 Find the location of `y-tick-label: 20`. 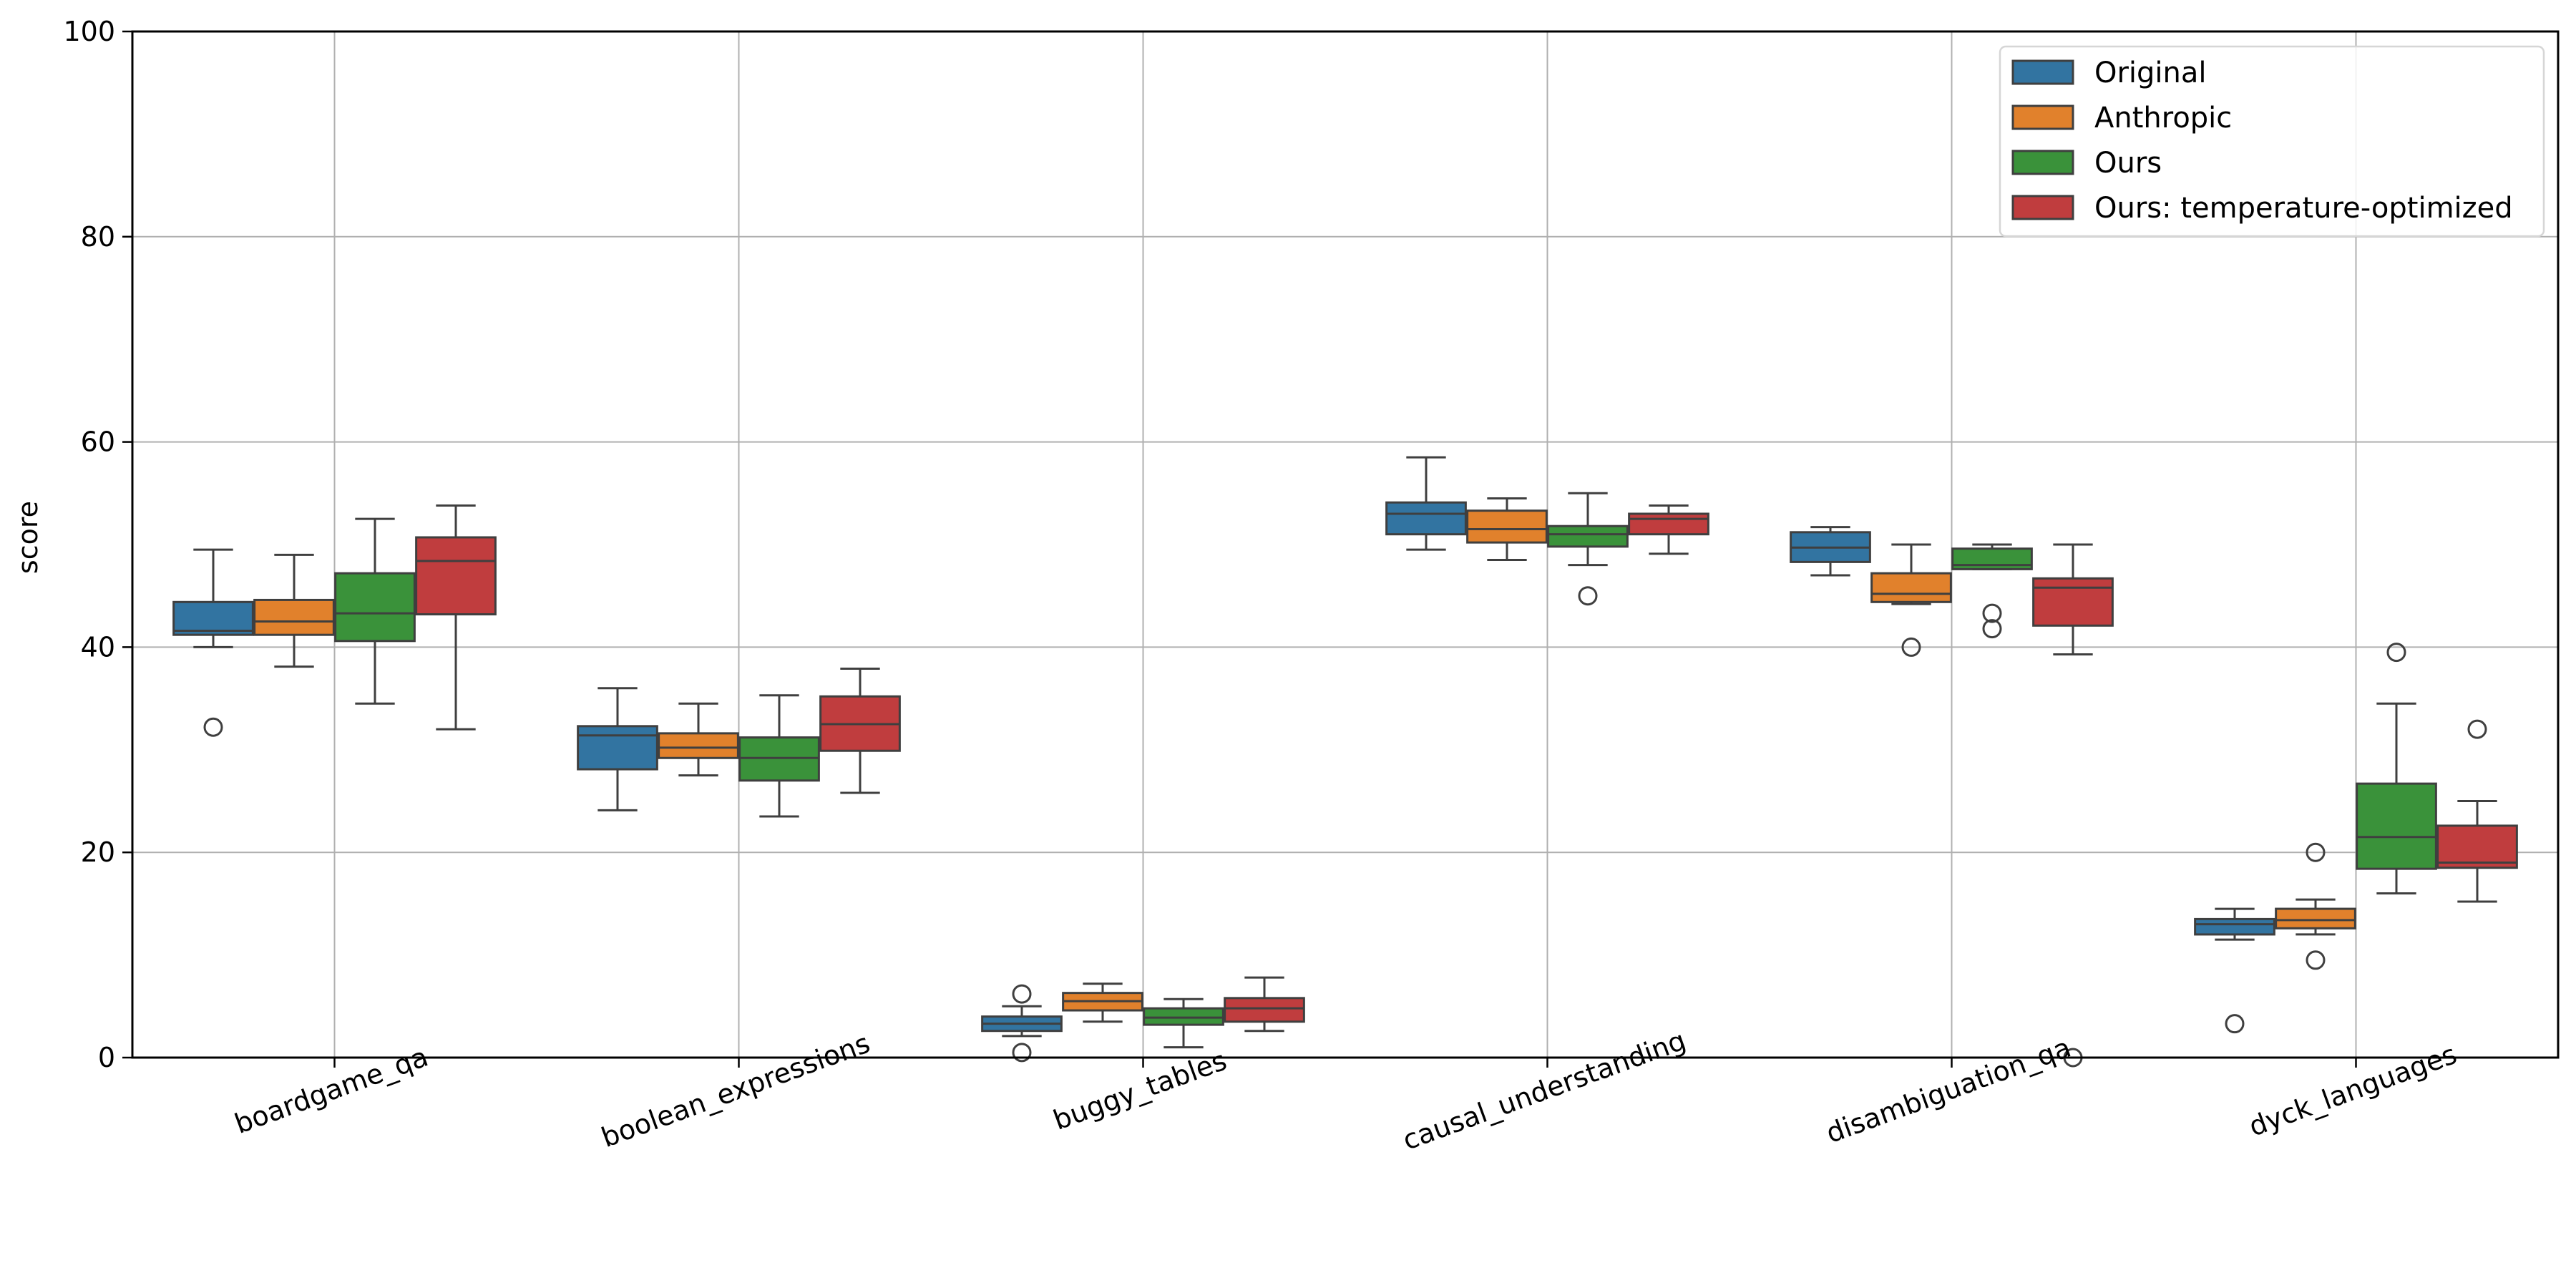

y-tick-label: 20 is located at coordinates (98, 852).